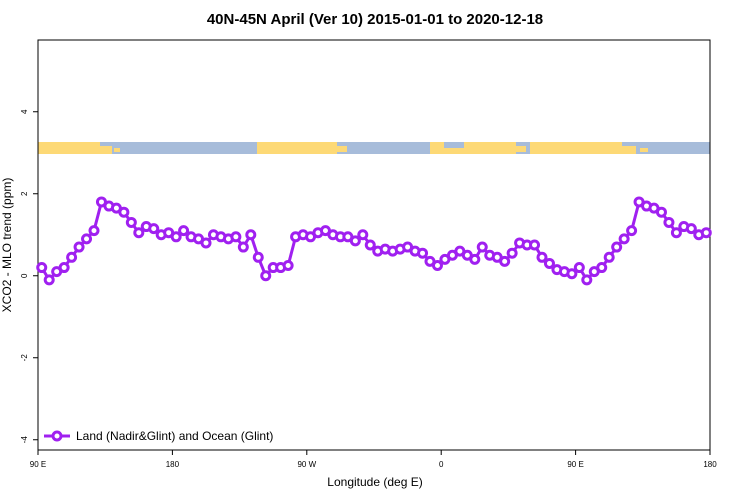 The width and height of the screenshot is (750, 500). I want to click on y-tick-label: 4, so click(24, 111).